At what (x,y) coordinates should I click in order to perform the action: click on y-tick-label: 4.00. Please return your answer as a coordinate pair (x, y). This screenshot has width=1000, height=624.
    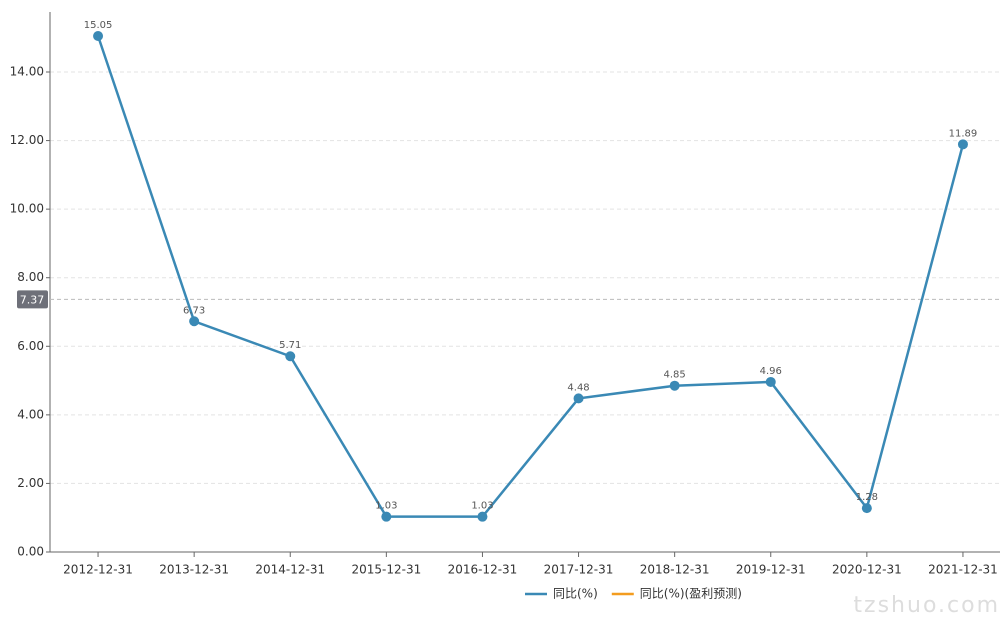
    Looking at the image, I should click on (30, 414).